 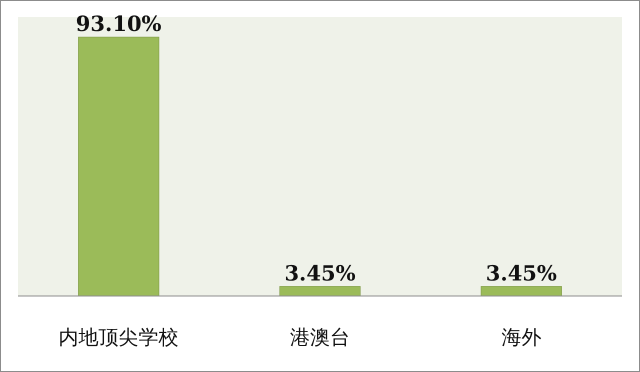 What do you see at coordinates (118, 337) in the screenshot?
I see `x-tick-label: 内地顶尖学校` at bounding box center [118, 337].